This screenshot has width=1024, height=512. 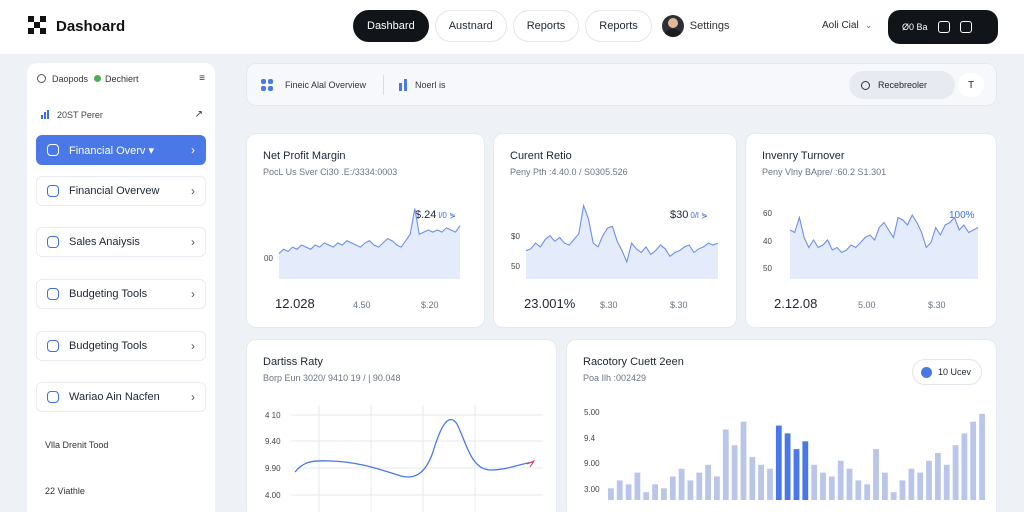 What do you see at coordinates (447, 215) in the screenshot?
I see `highlight-small: l/0 ⋟` at bounding box center [447, 215].